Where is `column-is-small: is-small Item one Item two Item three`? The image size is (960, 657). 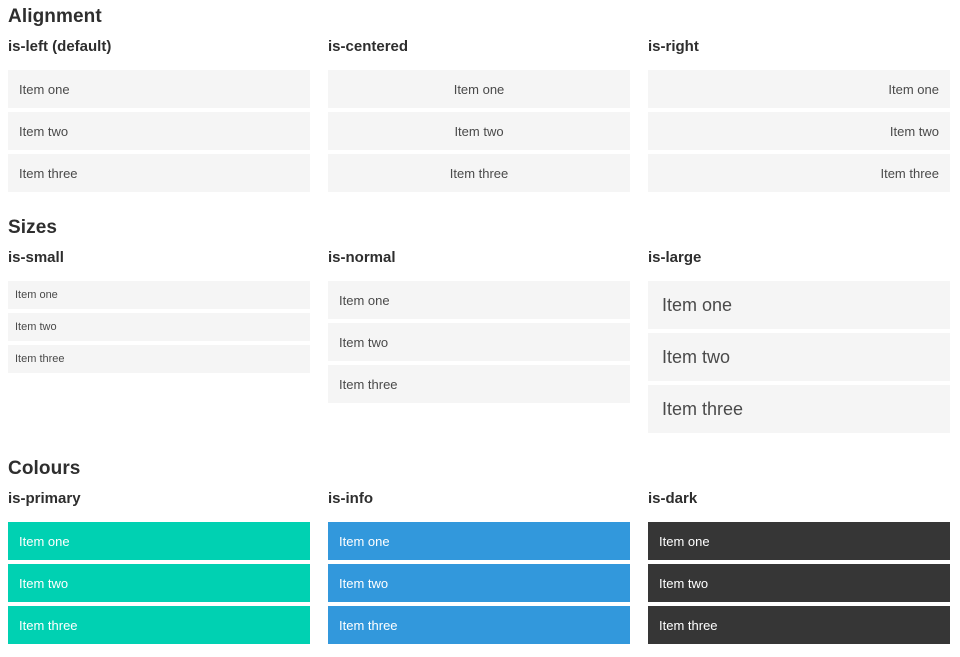 column-is-small: is-small Item one Item two Item three is located at coordinates (159, 338).